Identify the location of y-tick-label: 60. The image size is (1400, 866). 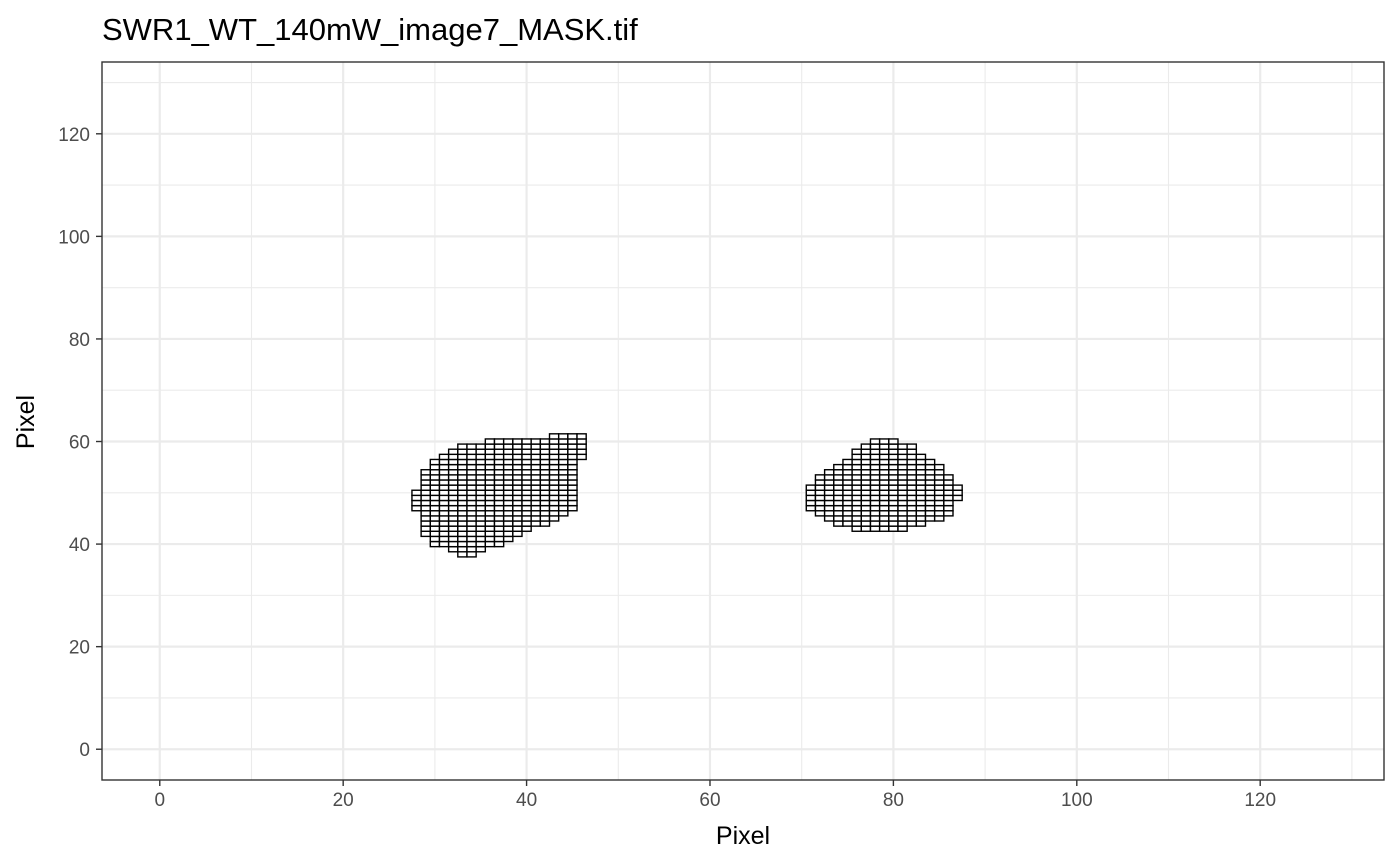
(79, 443).